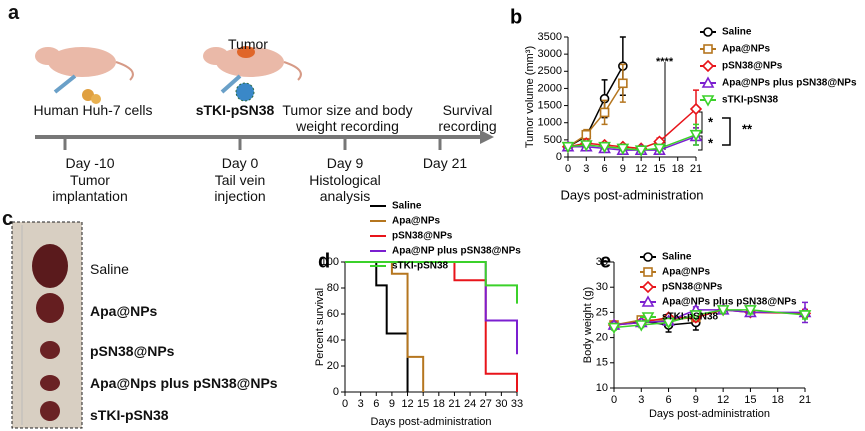 The width and height of the screenshot is (865, 431). What do you see at coordinates (602, 363) in the screenshot?
I see `y-tick-label: 15` at bounding box center [602, 363].